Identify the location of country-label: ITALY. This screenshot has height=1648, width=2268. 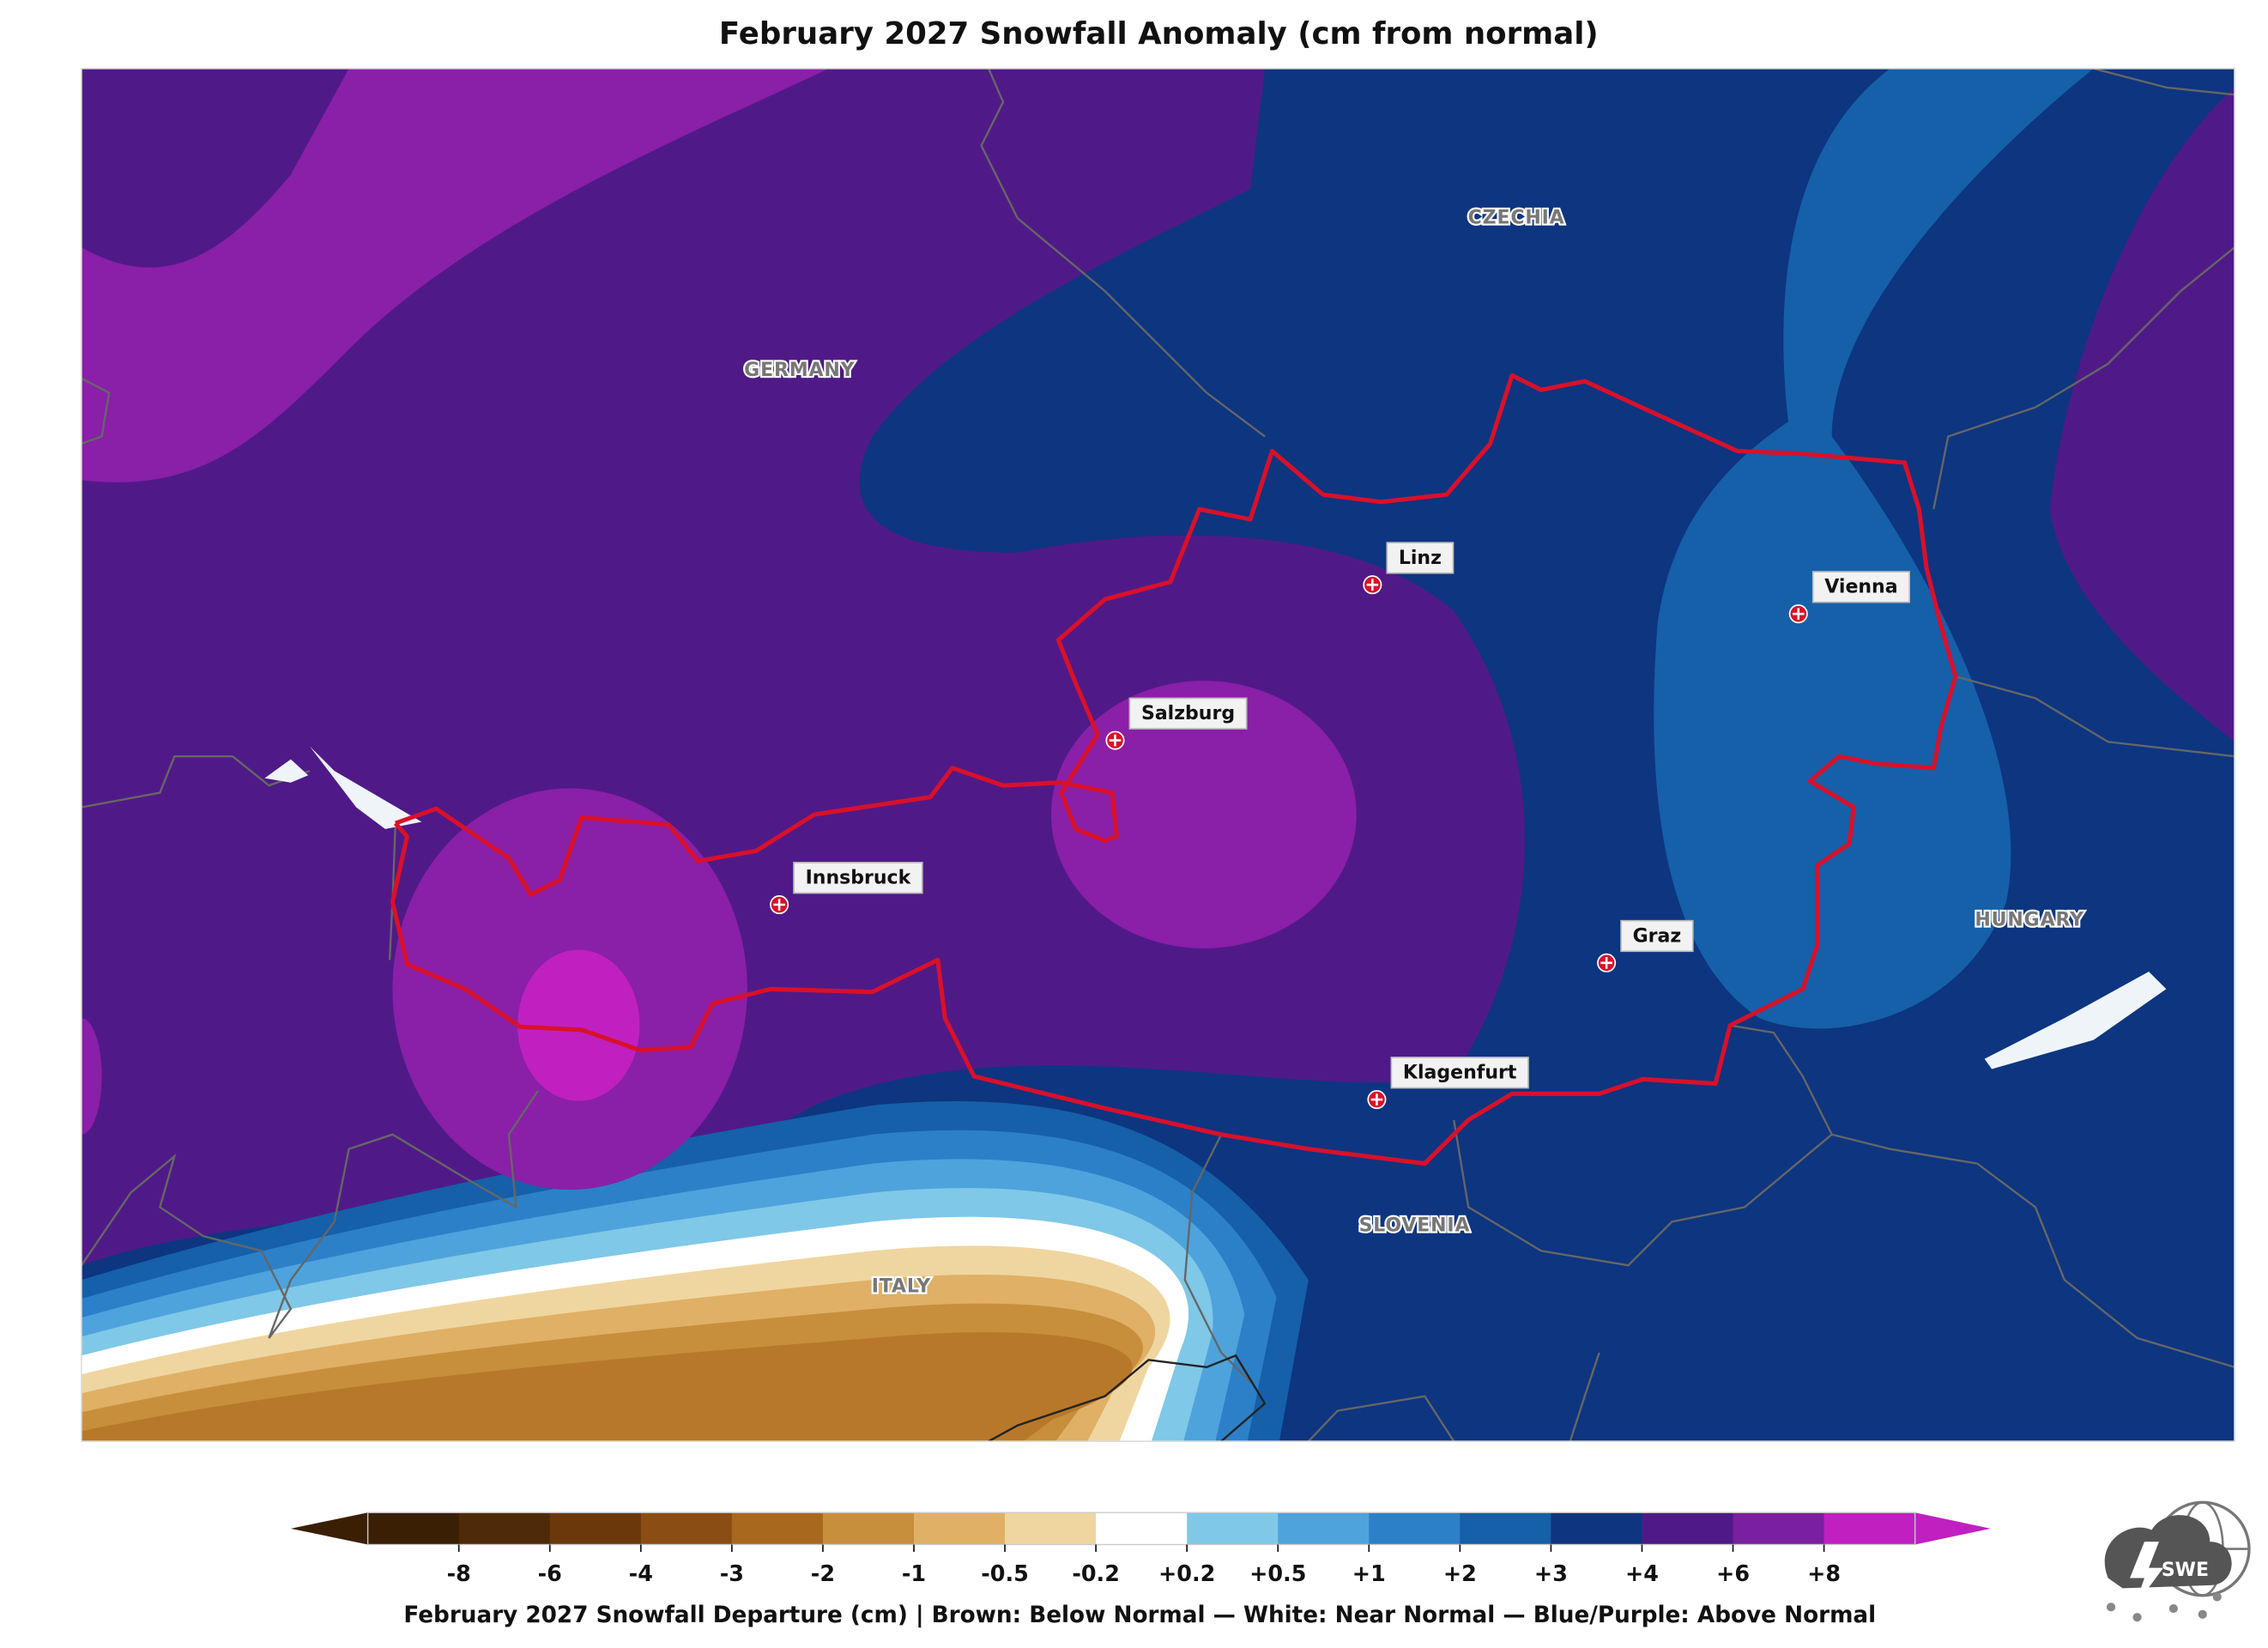
(902, 1287).